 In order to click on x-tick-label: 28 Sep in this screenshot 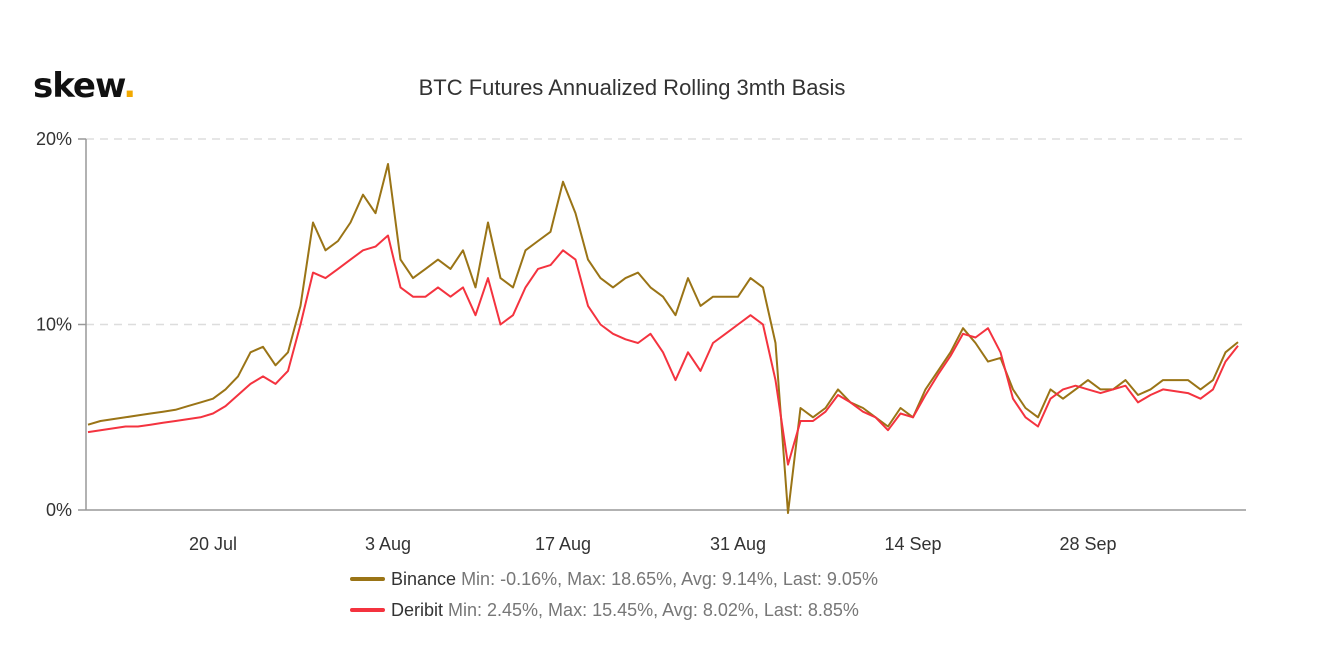, I will do `click(1087, 544)`.